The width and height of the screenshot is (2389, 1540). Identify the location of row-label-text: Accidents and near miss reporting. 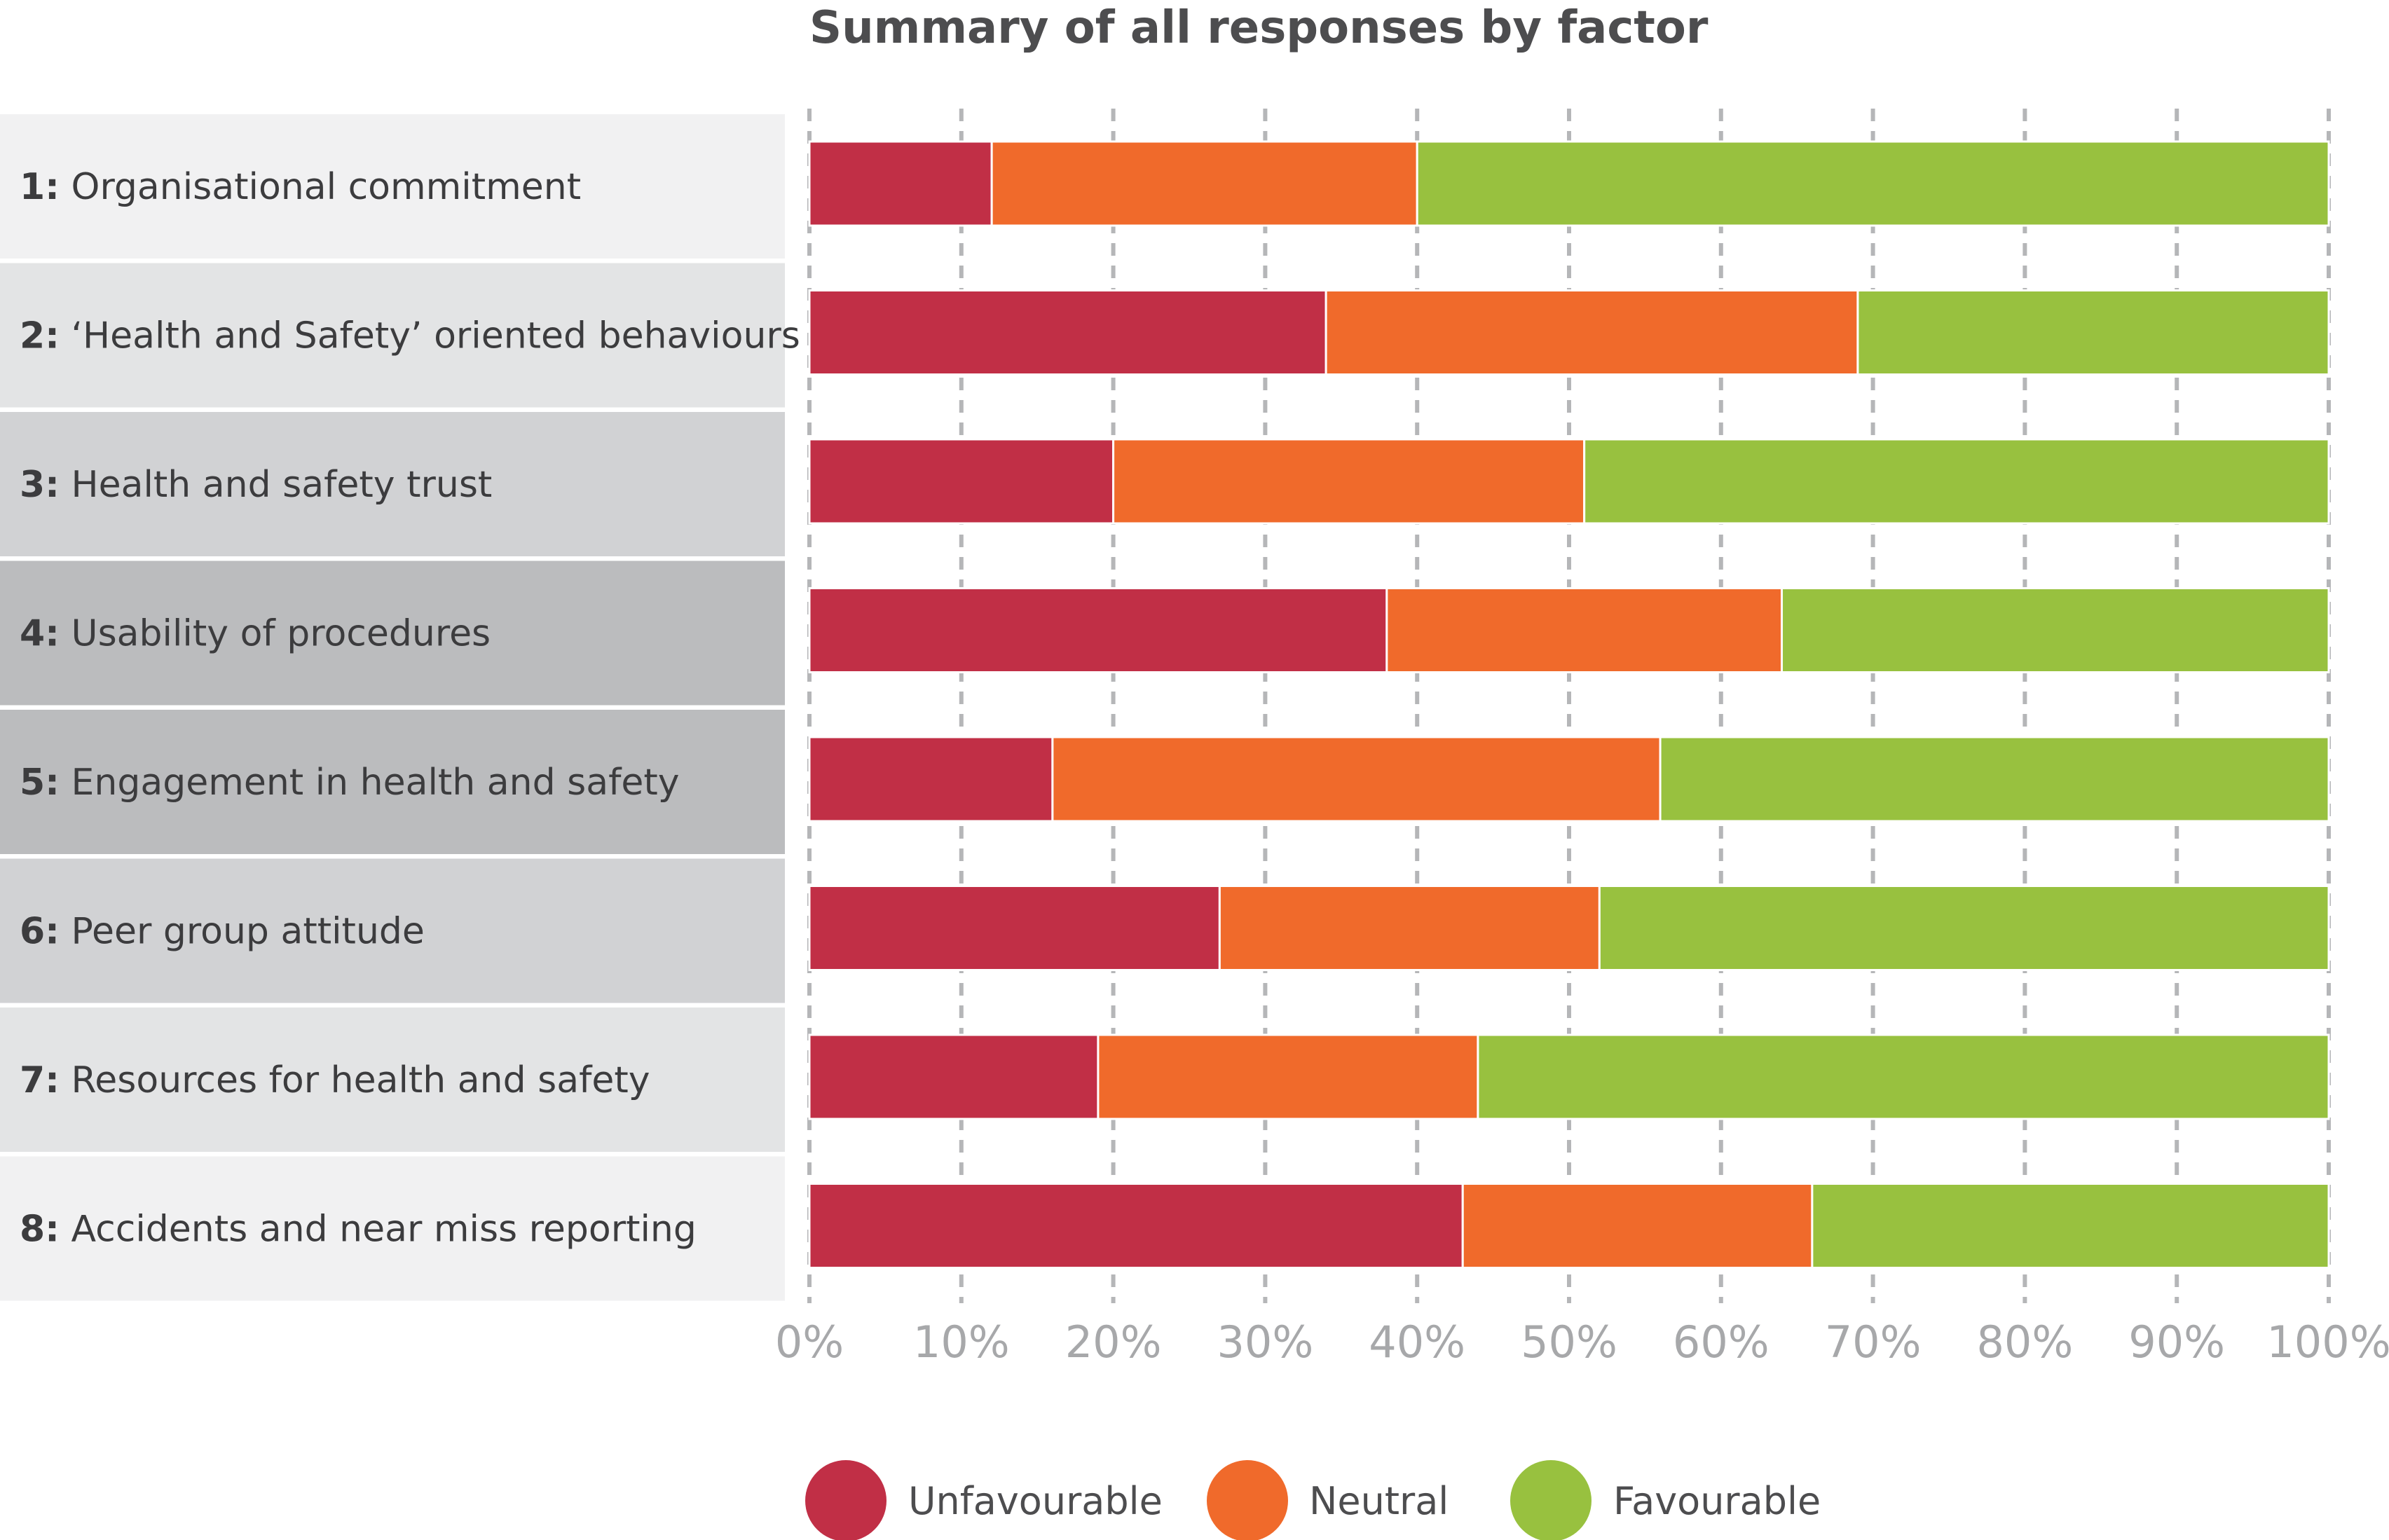
(379, 1230).